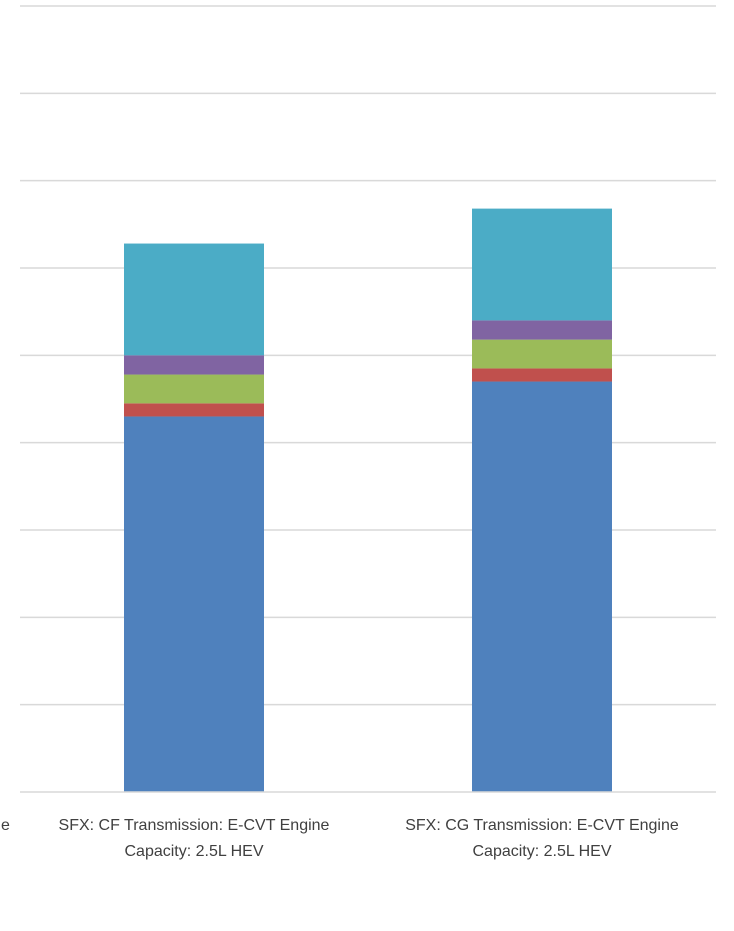 This screenshot has height=931, width=734. Describe the element at coordinates (542, 825) in the screenshot. I see `category-label: SFX: CG Transmission: E-CVT Engine` at that location.